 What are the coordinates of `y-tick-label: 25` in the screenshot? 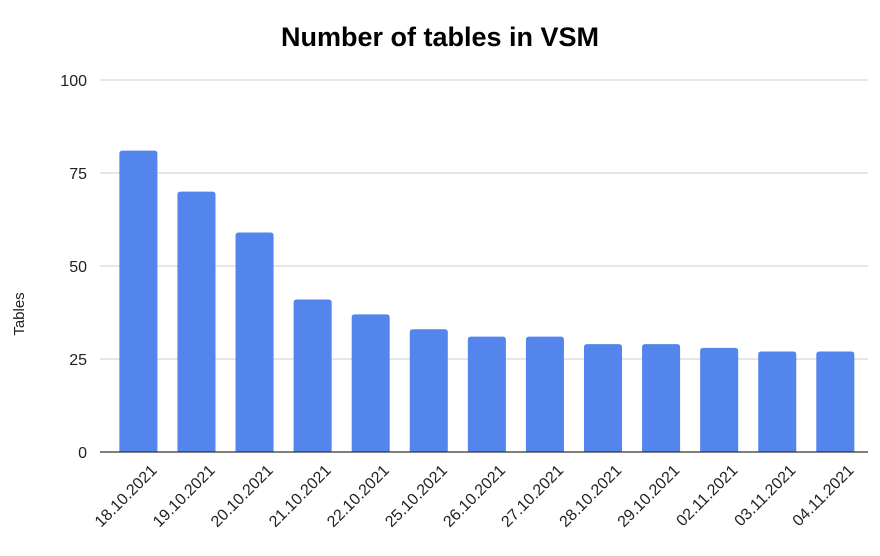 It's located at (78, 360).